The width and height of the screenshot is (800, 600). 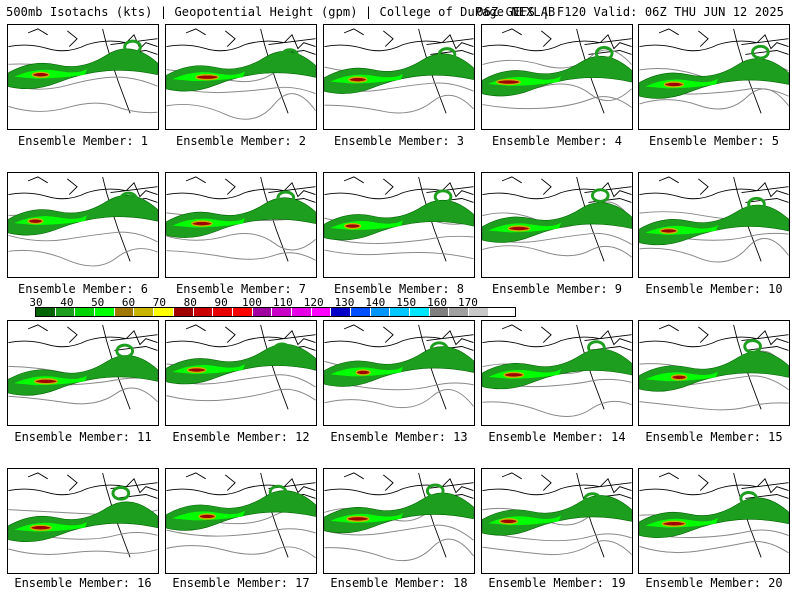 What do you see at coordinates (241, 437) in the screenshot?
I see `ensemble-member-label: Ensemble Member: 12` at bounding box center [241, 437].